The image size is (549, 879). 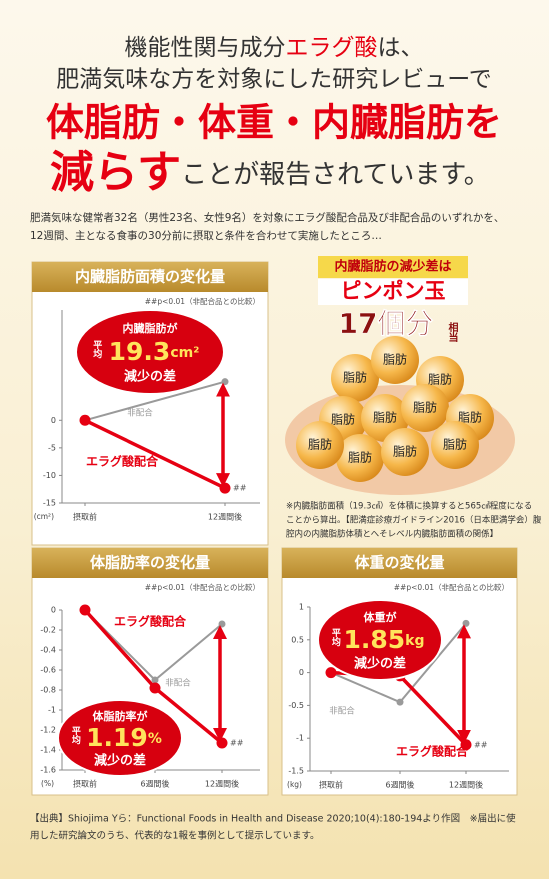 I want to click on callout-line1: 体脂肪率が, so click(x=120, y=716).